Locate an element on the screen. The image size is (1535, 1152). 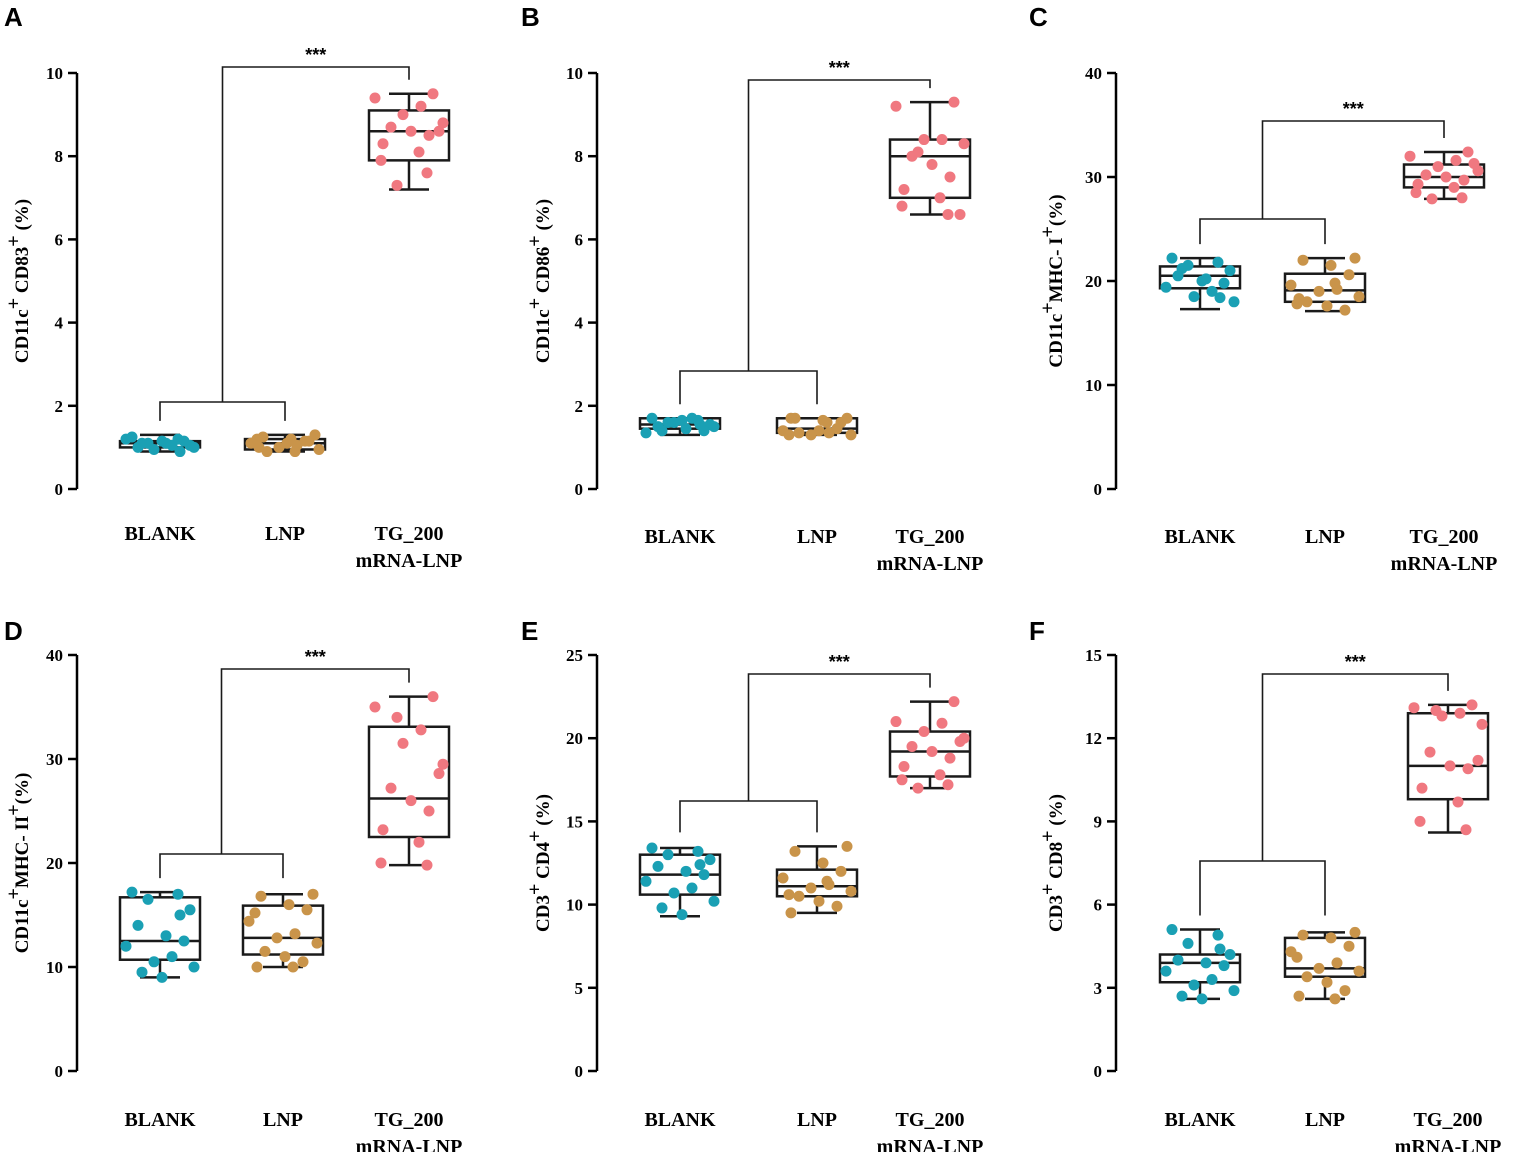
panel-letter: D is located at coordinates (13, 631).